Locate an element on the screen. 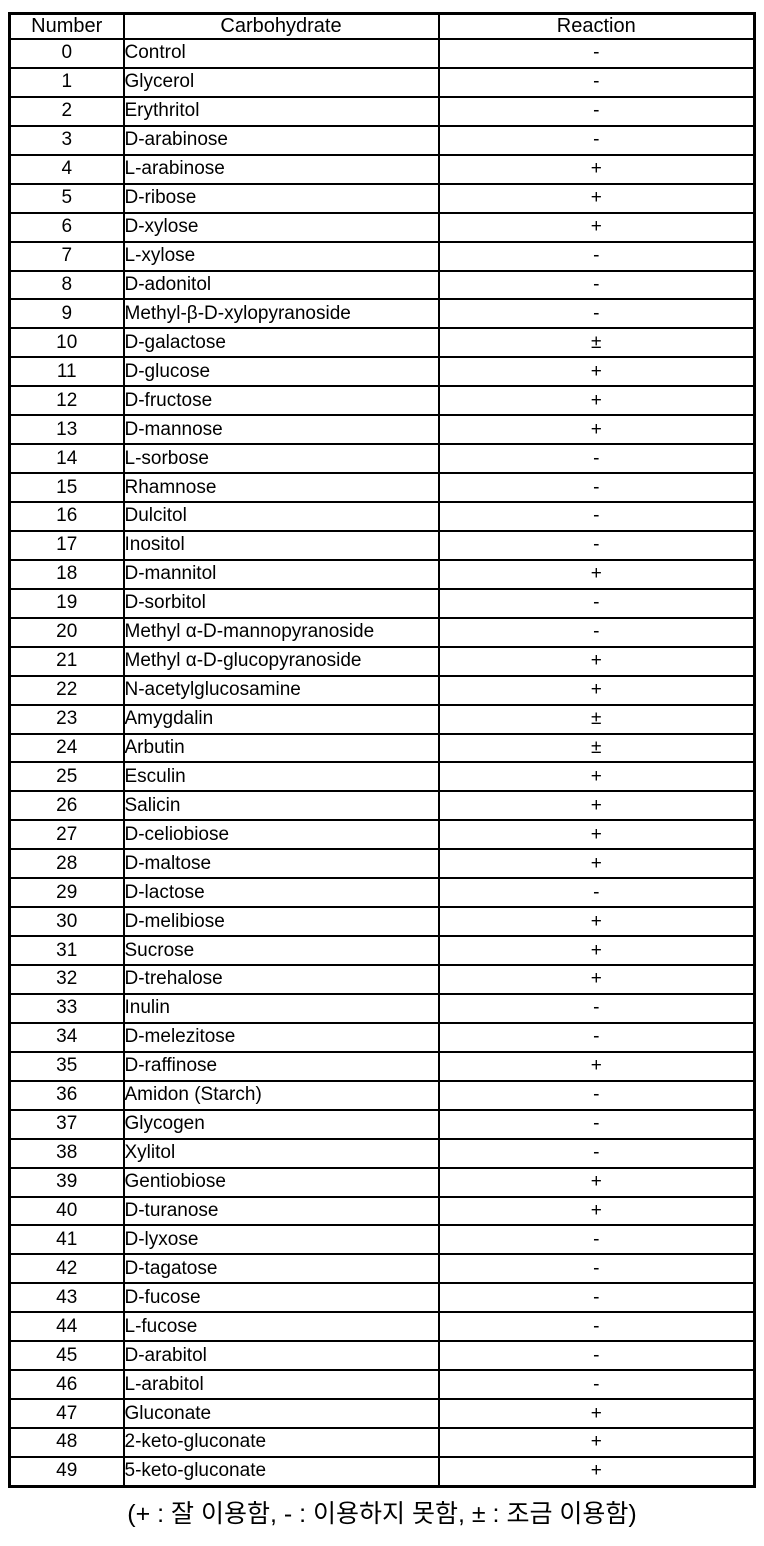 This screenshot has width=764, height=1546. cell-carbohydrate: D-trehalose is located at coordinates (281, 979).